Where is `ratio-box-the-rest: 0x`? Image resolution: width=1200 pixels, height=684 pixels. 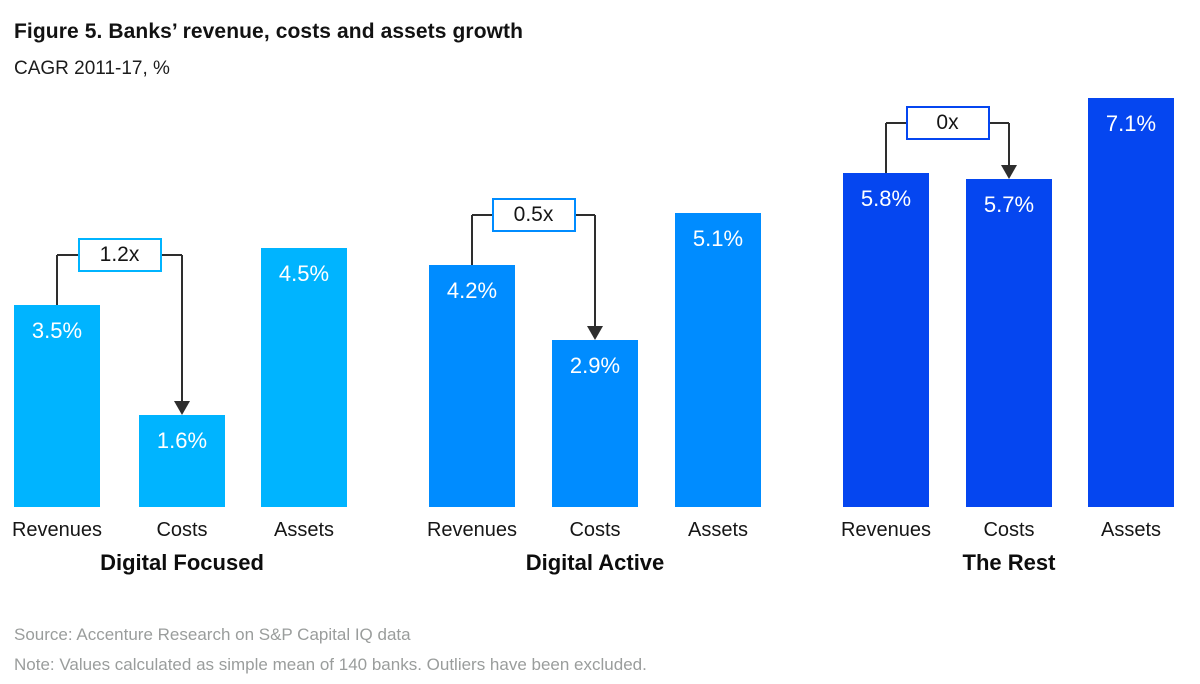 ratio-box-the-rest: 0x is located at coordinates (947, 122).